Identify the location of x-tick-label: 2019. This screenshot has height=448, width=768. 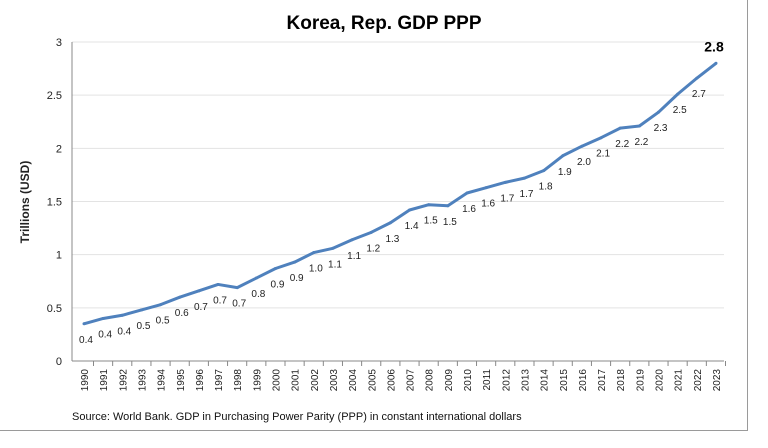
(640, 380).